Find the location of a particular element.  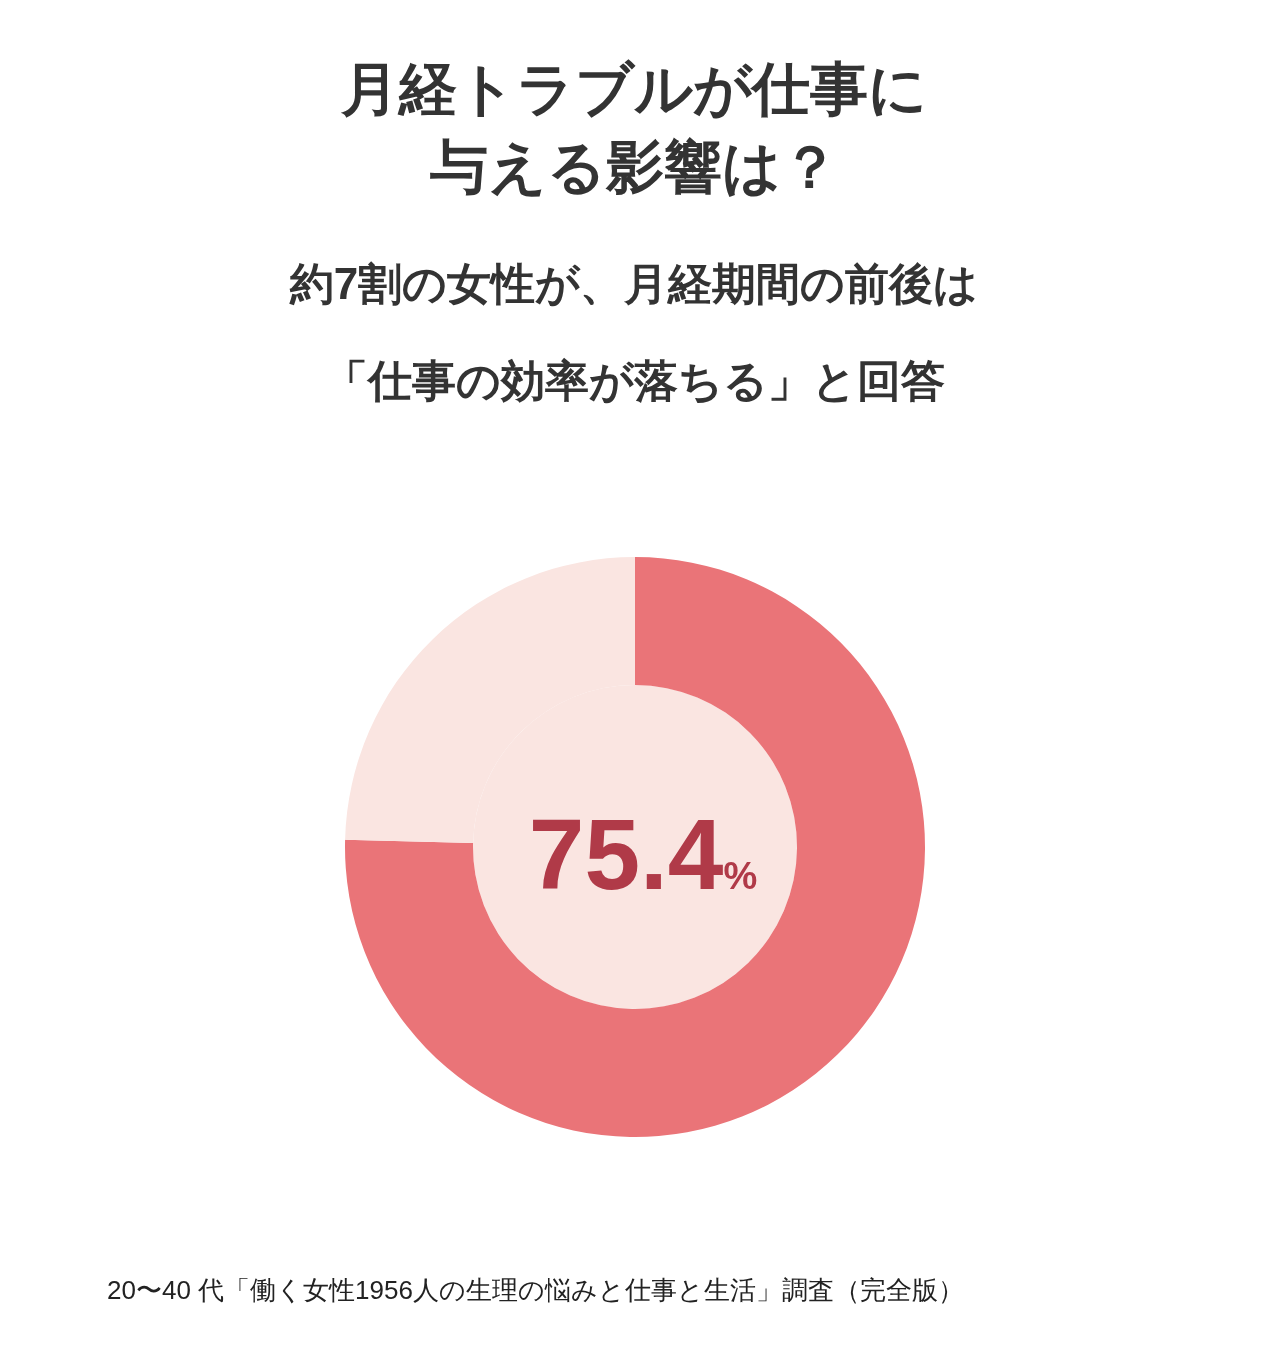

annotation: 20〜40 代「働く女性1956人の生理の悩みと仕事と生活」調査（完全版） is located at coordinates (535, 1290).